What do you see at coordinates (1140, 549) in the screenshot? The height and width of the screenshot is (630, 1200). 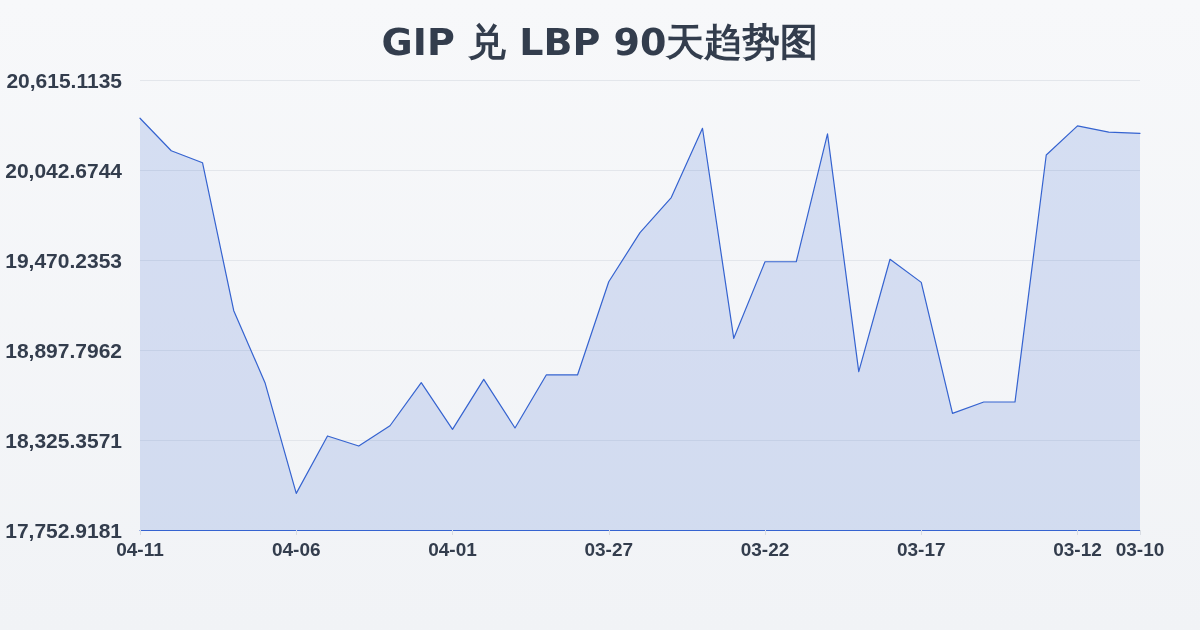 I see `x-tick-label: 03-10` at bounding box center [1140, 549].